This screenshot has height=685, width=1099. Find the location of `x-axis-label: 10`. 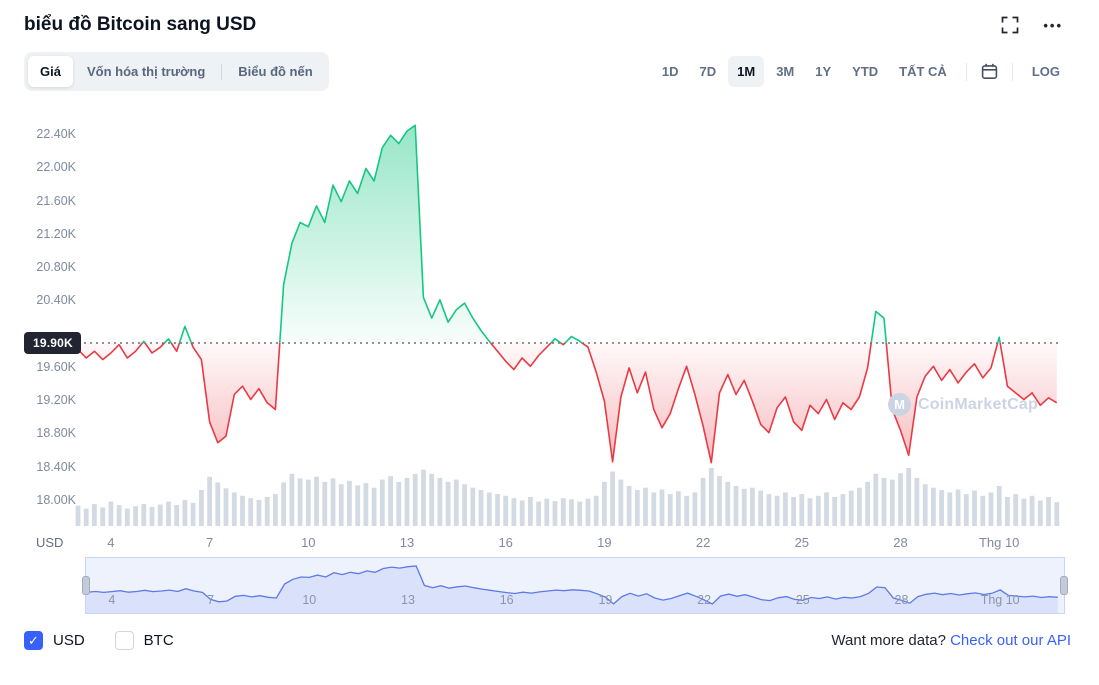

x-axis-label: 10 is located at coordinates (308, 542).